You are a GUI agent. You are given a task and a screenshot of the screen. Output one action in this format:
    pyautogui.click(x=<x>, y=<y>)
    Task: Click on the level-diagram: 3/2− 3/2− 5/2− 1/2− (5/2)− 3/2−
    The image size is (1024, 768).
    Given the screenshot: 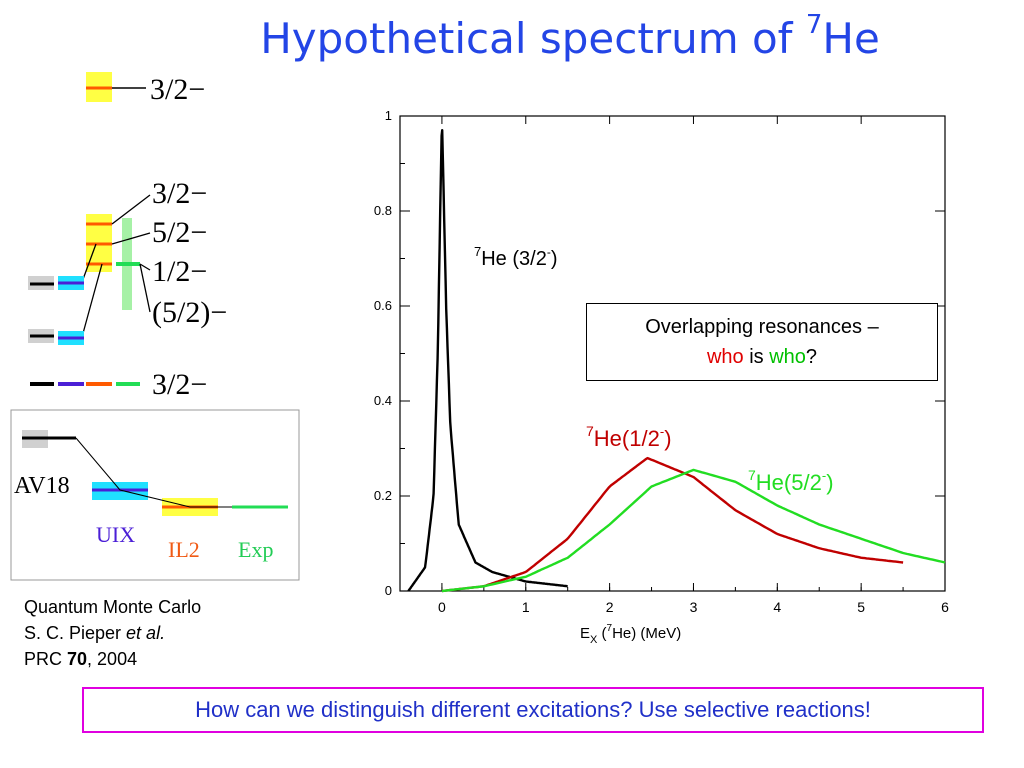 What is the action you would take?
    pyautogui.click(x=127, y=236)
    